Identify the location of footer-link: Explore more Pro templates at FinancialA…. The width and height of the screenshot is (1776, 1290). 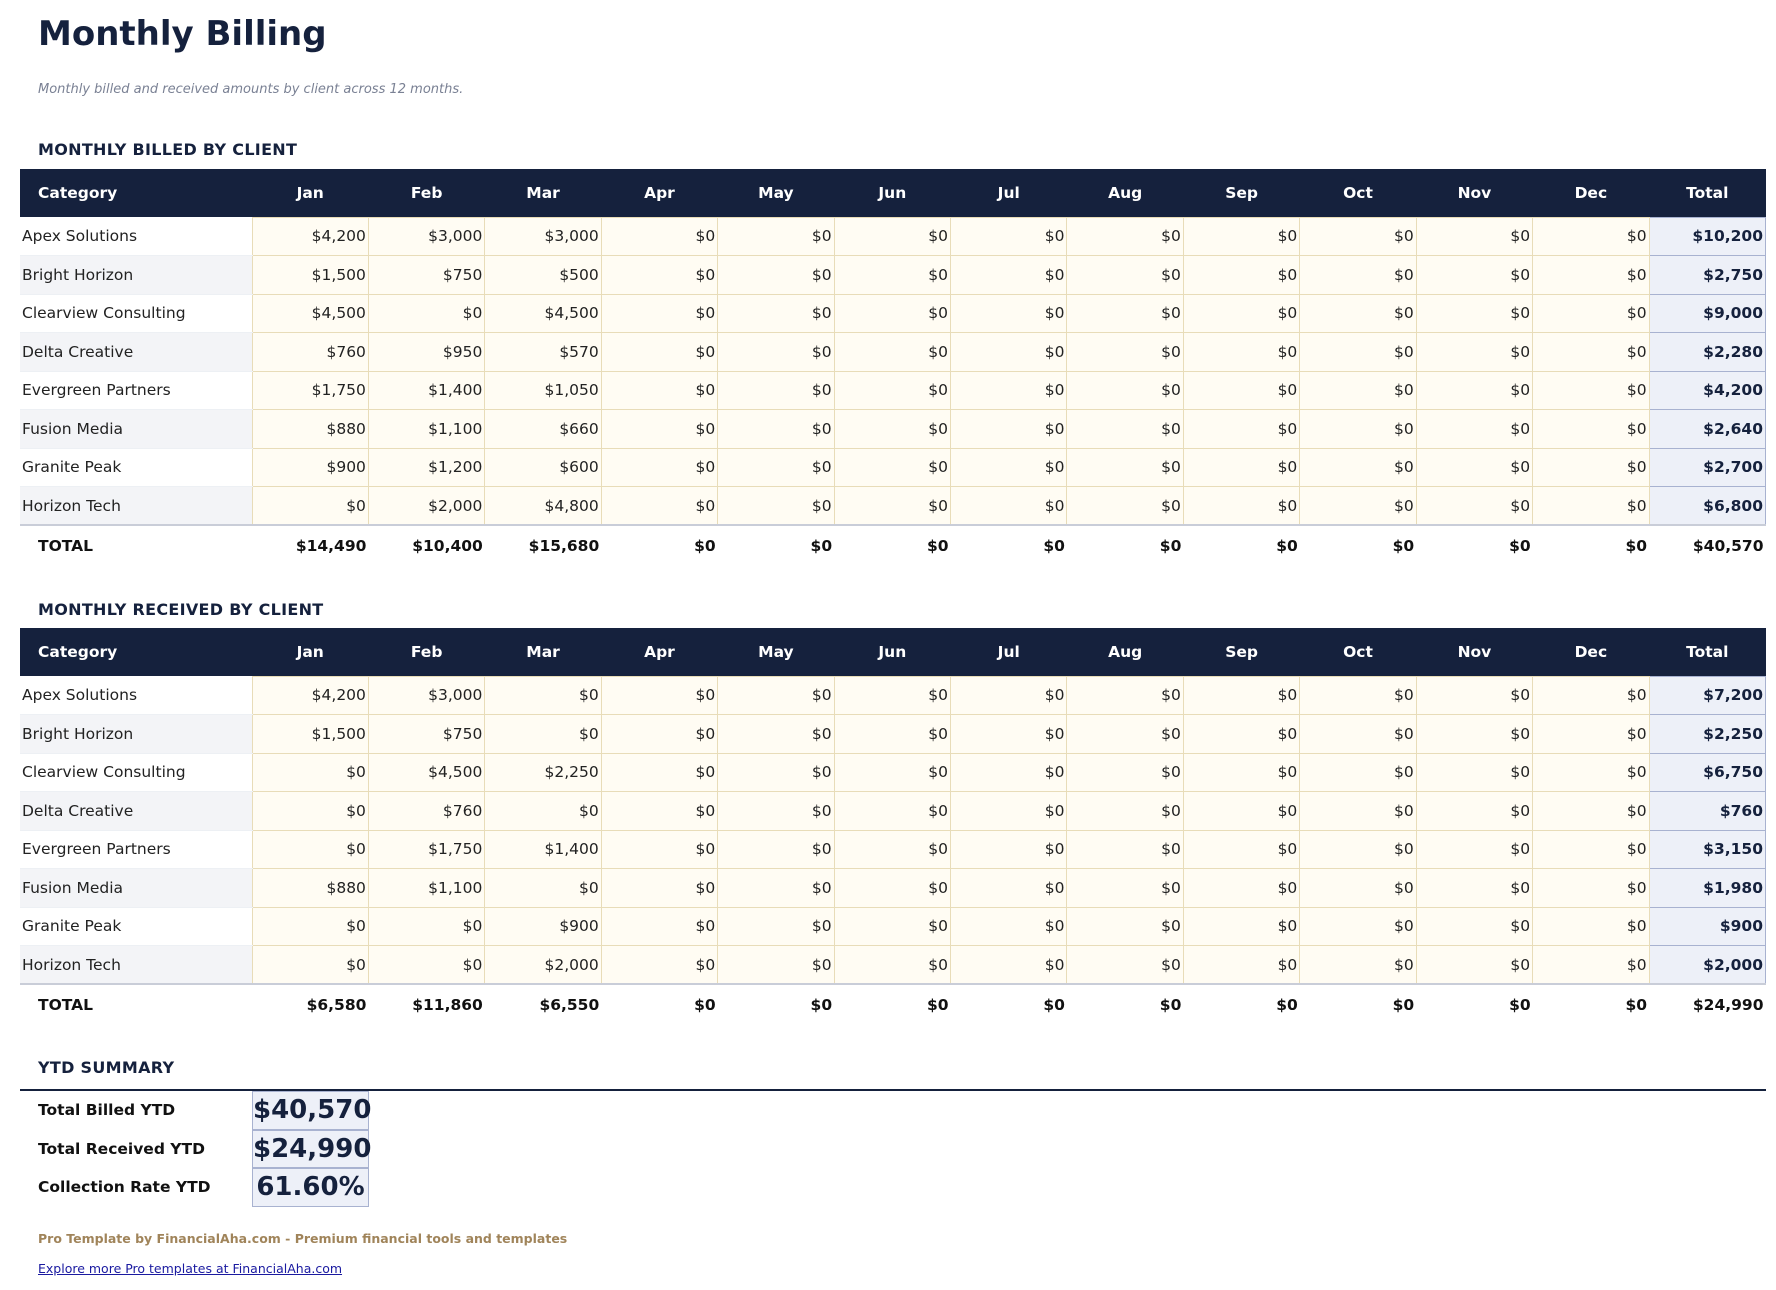
(190, 1268).